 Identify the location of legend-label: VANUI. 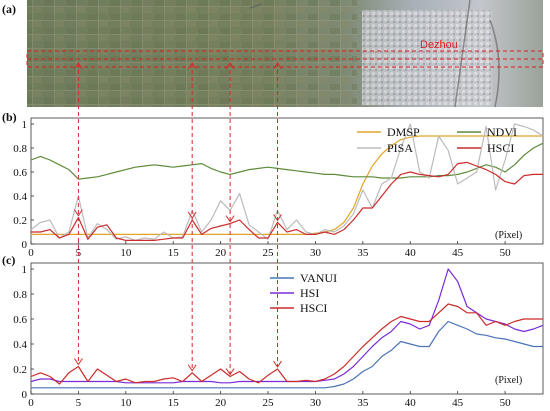
(318, 278).